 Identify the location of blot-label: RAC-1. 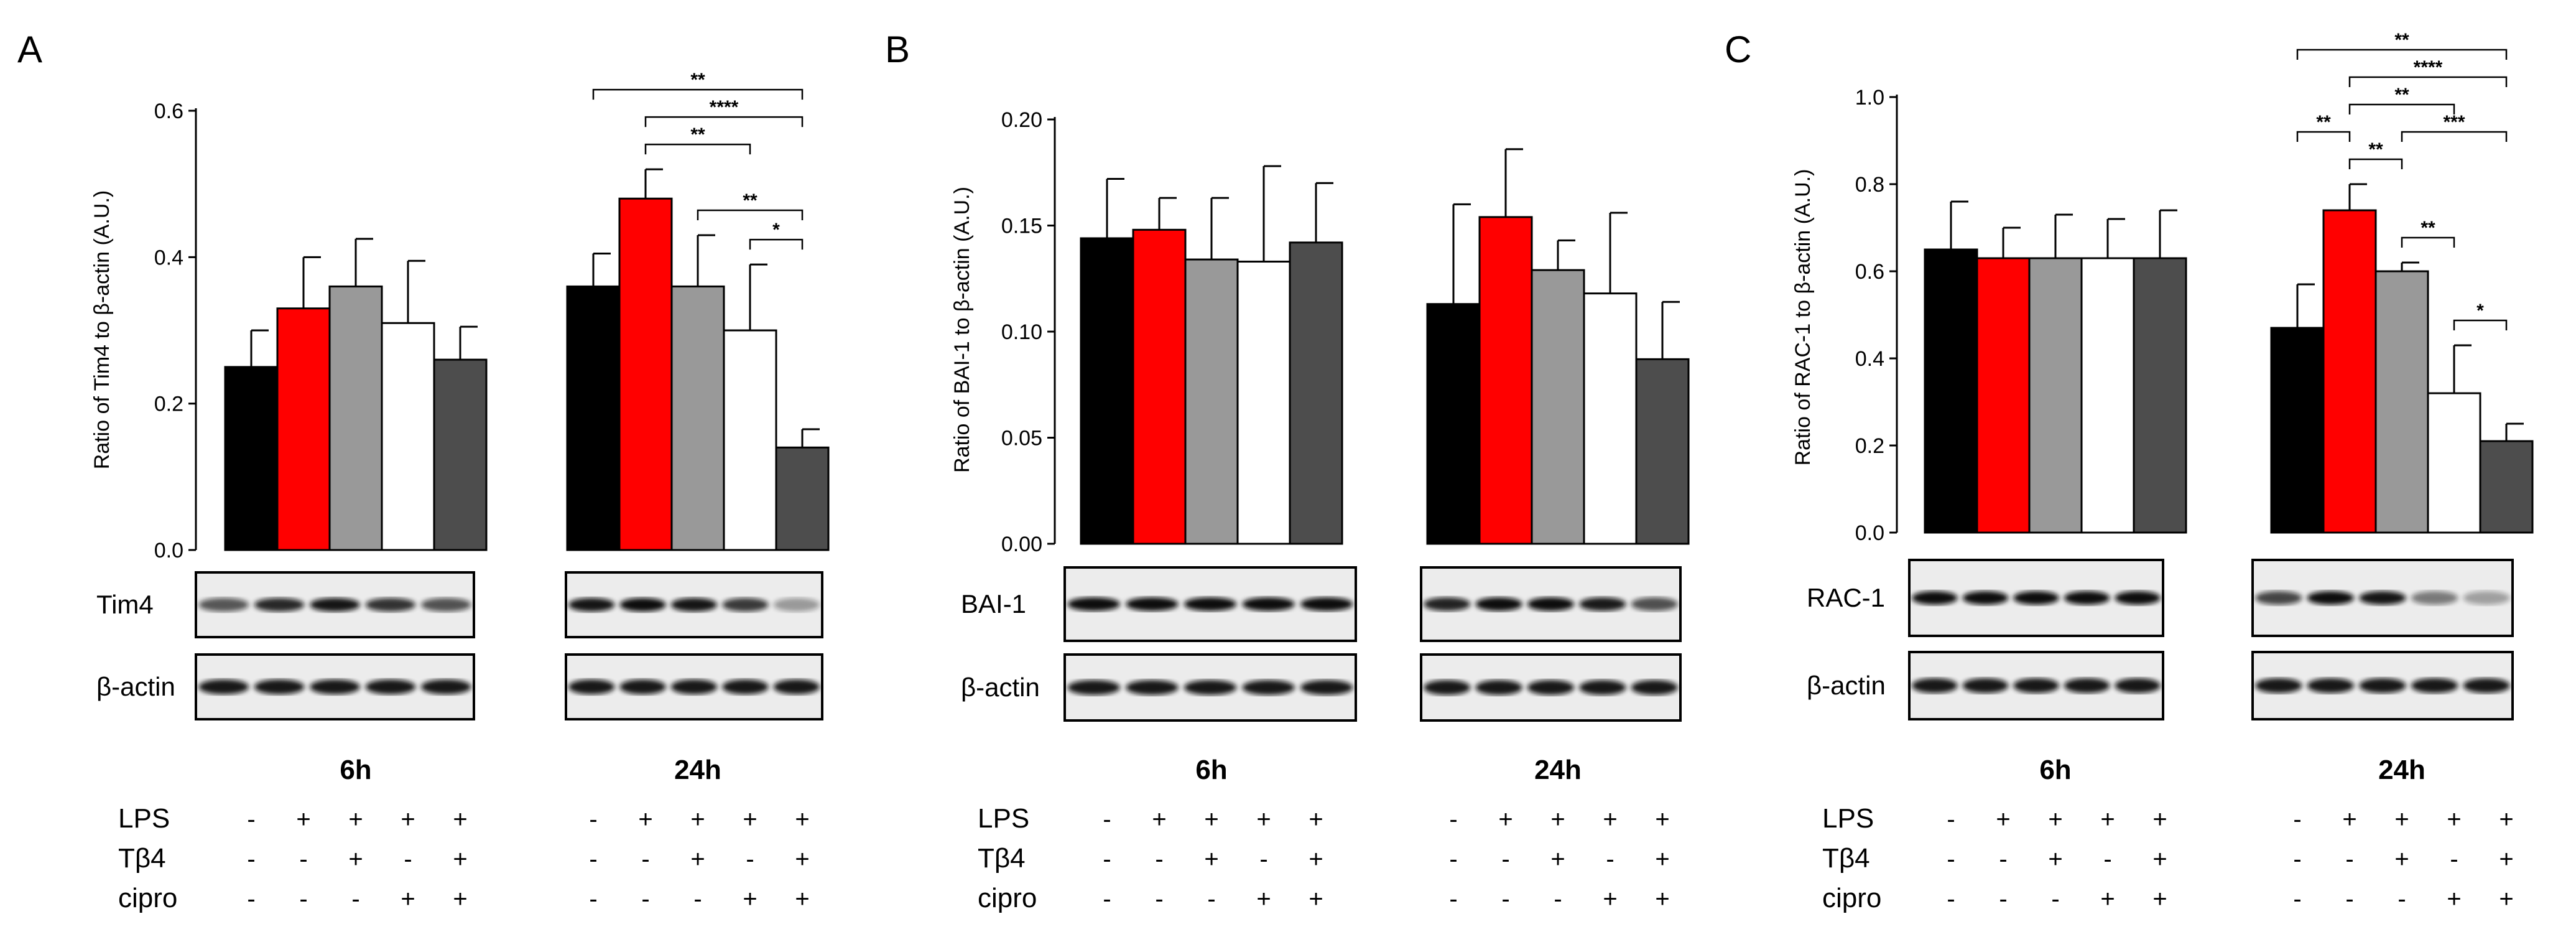
(1846, 597).